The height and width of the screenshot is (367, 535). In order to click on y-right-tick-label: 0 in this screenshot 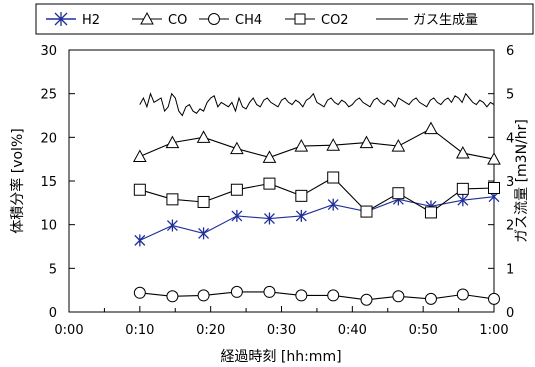, I will do `click(510, 313)`.